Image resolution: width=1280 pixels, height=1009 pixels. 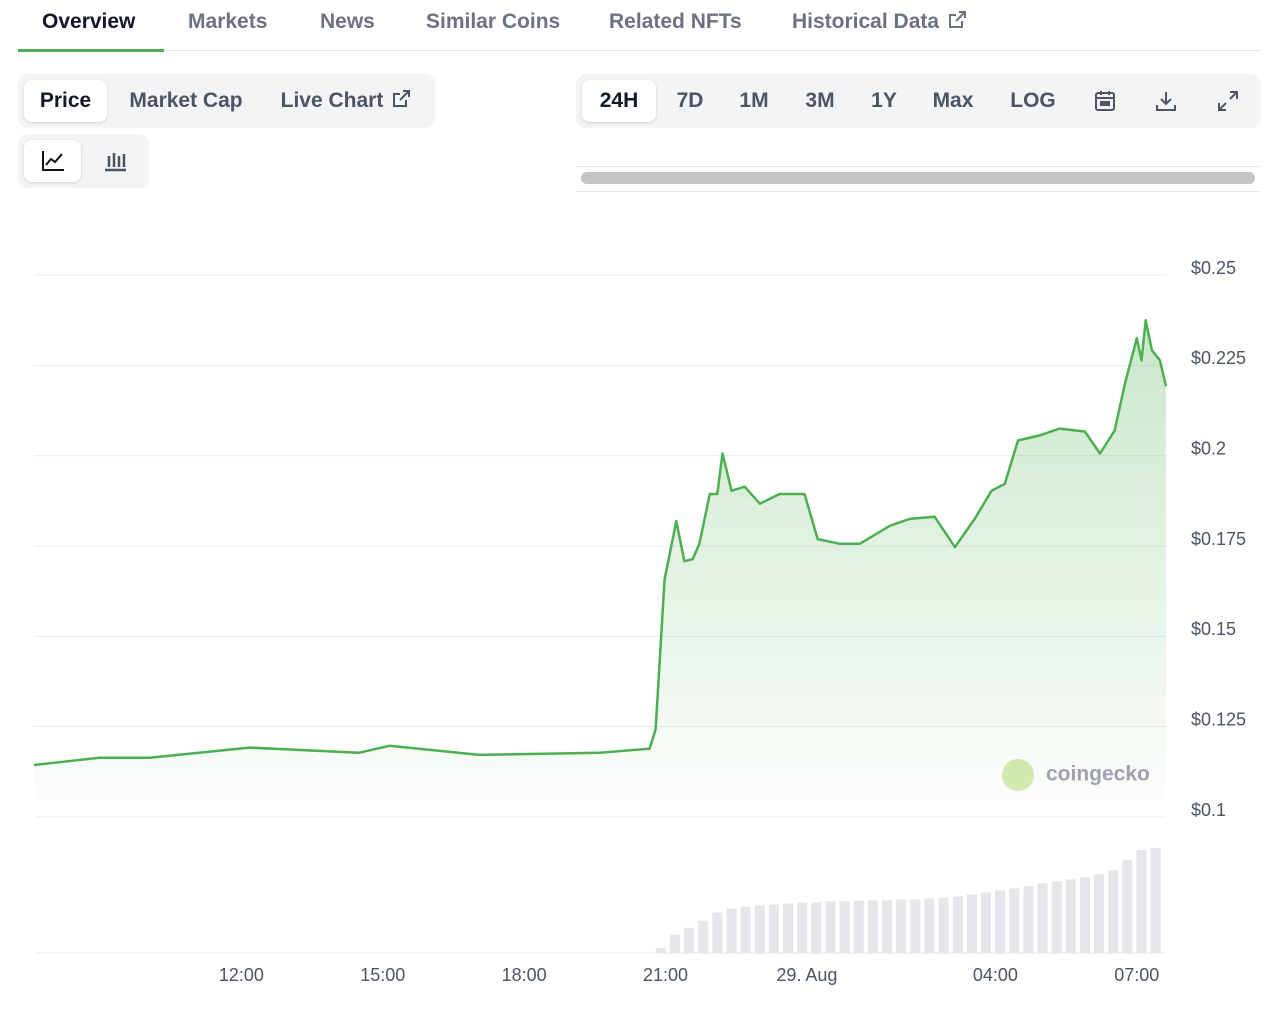 I want to click on view-button-label: Price, so click(x=65, y=100).